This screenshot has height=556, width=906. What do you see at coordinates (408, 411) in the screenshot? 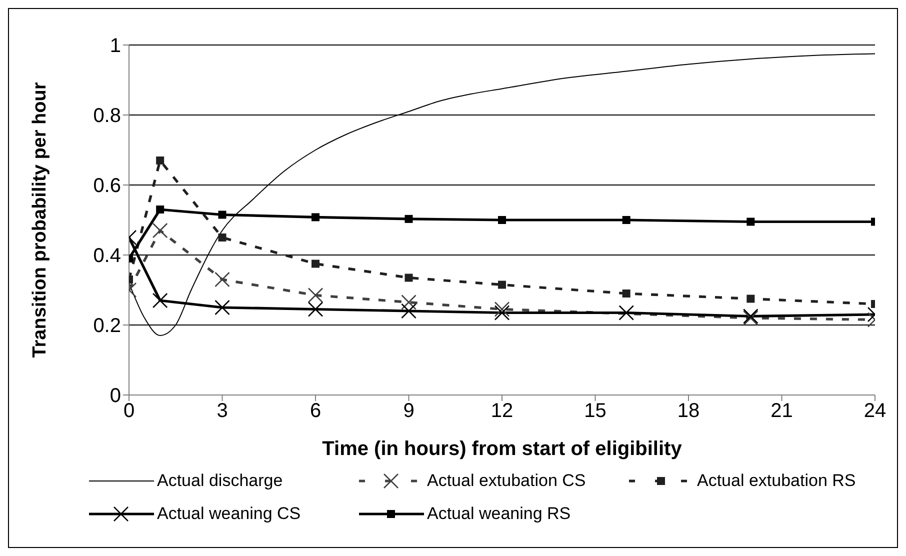
I see `x-tick-label: 9` at bounding box center [408, 411].